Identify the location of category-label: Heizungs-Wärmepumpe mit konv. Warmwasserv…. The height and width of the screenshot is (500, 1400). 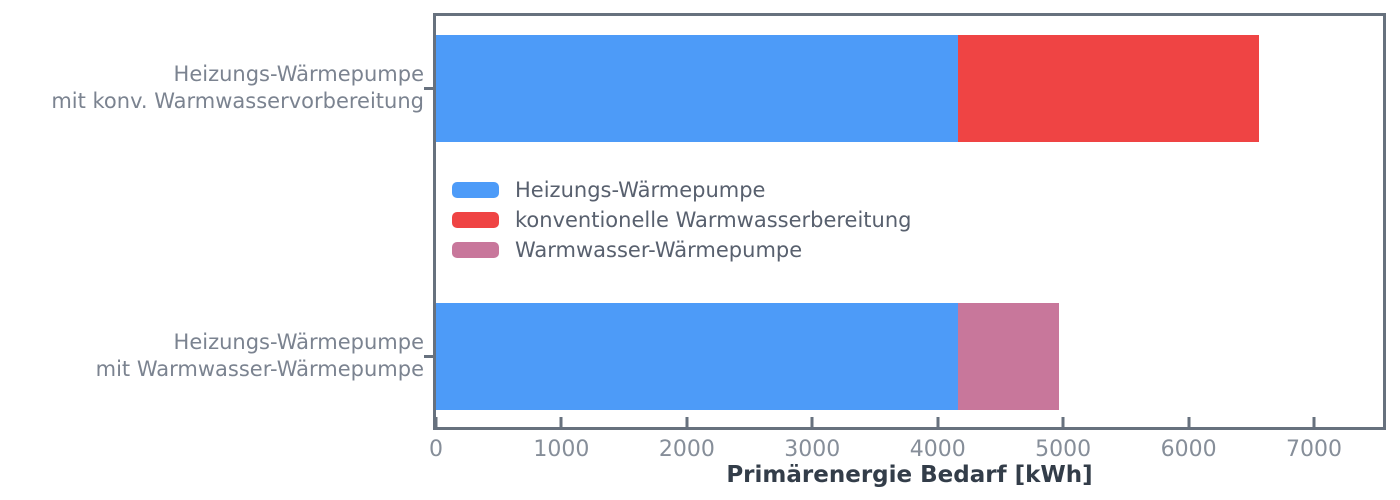
(212, 88).